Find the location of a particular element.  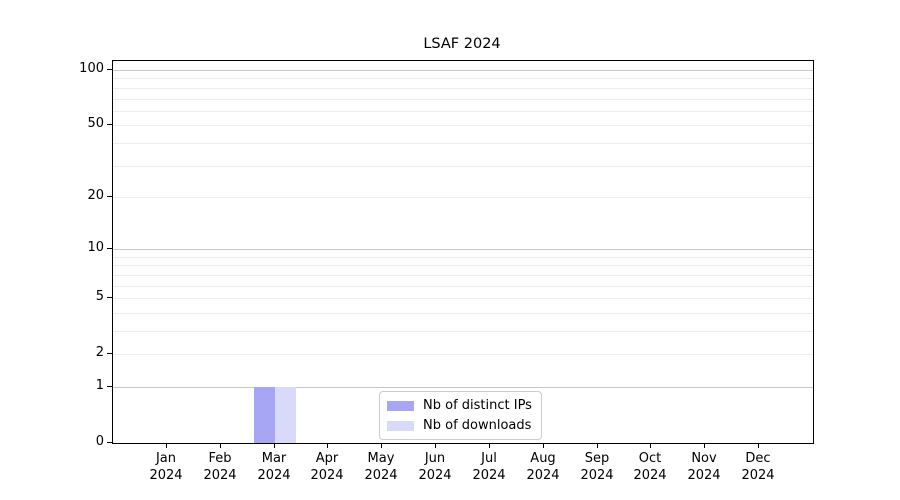

x-tick-label-nov: Nov 2024 is located at coordinates (704, 467).